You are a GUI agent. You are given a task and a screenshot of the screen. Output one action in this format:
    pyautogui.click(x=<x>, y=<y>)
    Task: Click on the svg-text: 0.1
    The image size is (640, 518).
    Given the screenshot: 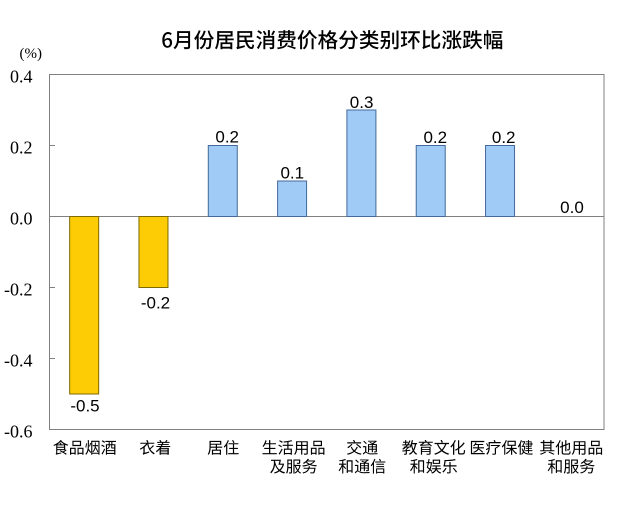 What is the action you would take?
    pyautogui.click(x=292, y=172)
    